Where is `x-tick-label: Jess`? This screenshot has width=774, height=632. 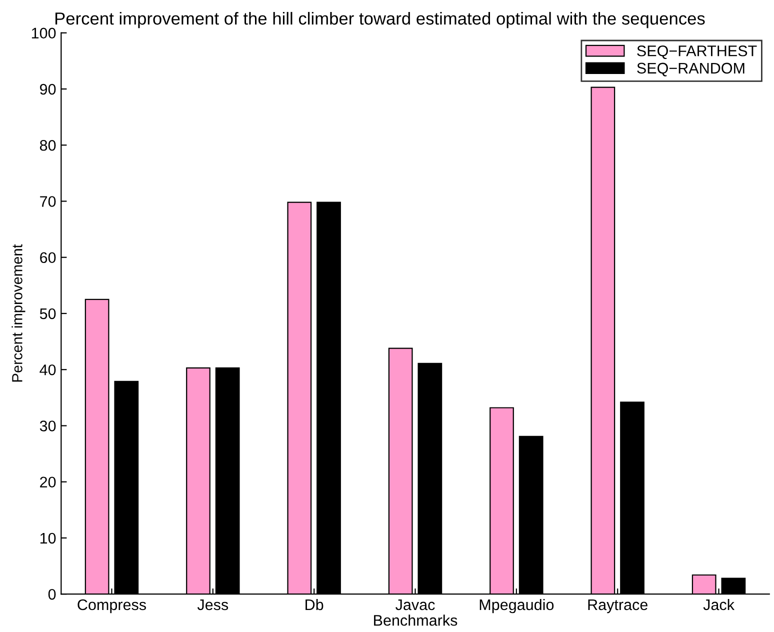 x-tick-label: Jess is located at coordinates (212, 605).